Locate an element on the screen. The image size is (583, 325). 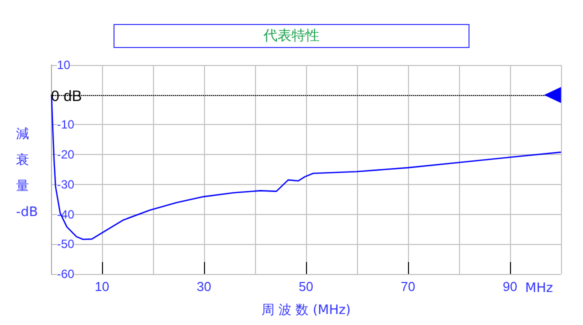
chart-title: 代表特性 is located at coordinates (291, 36).